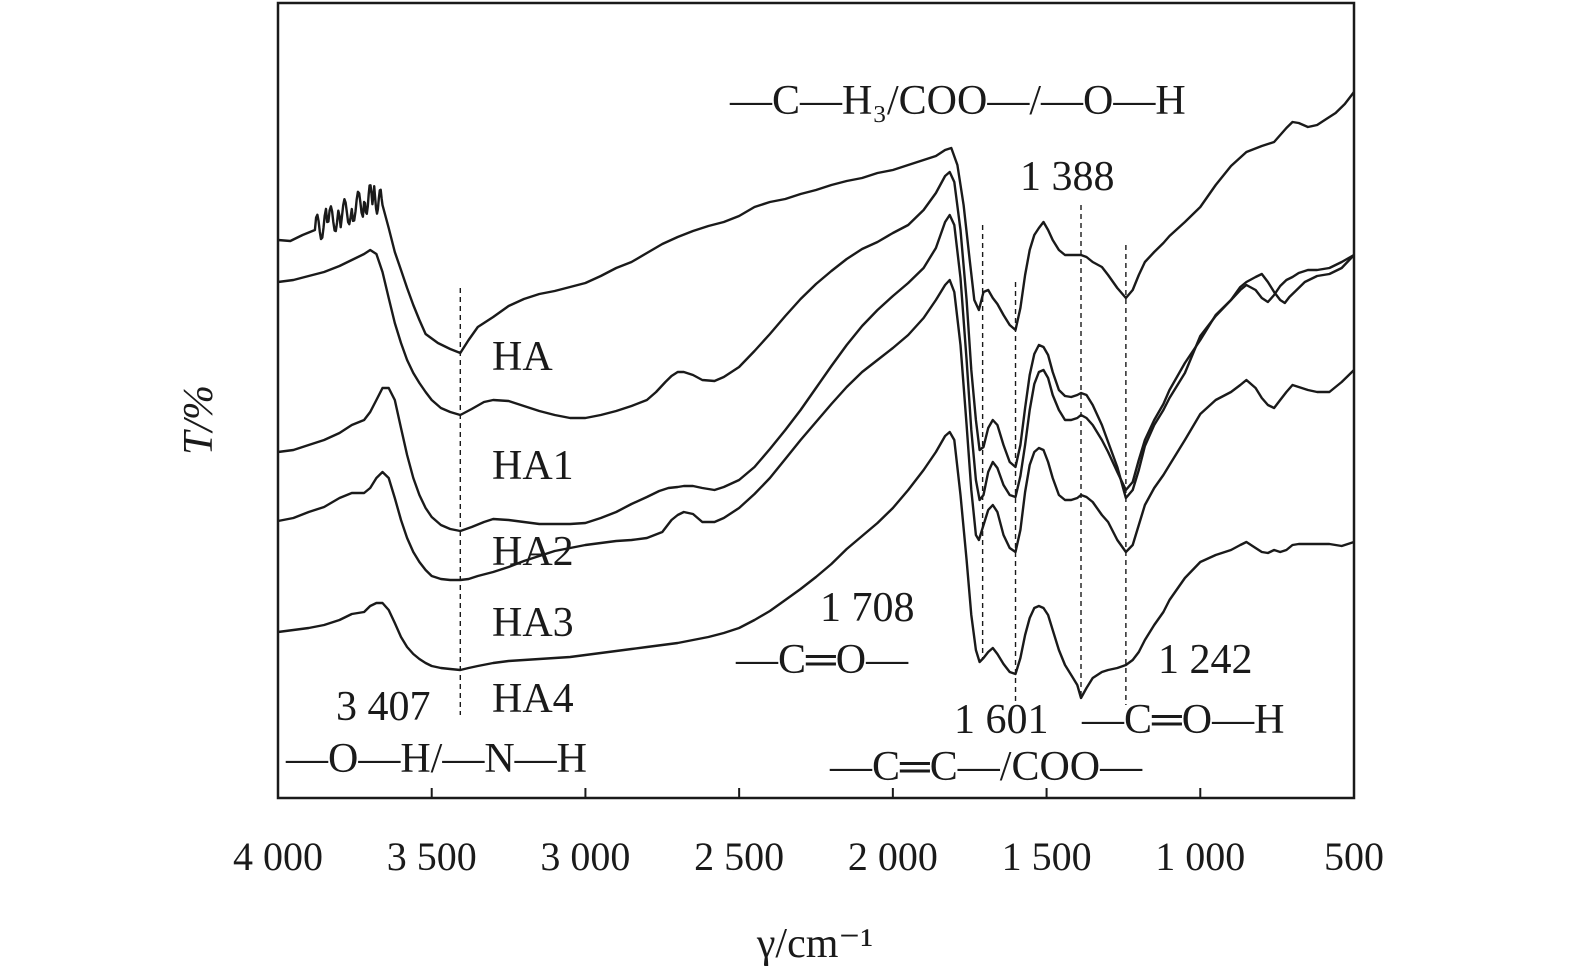 The width and height of the screenshot is (1575, 980). Describe the element at coordinates (199, 420) in the screenshot. I see `y-axis-title: T/%` at that location.